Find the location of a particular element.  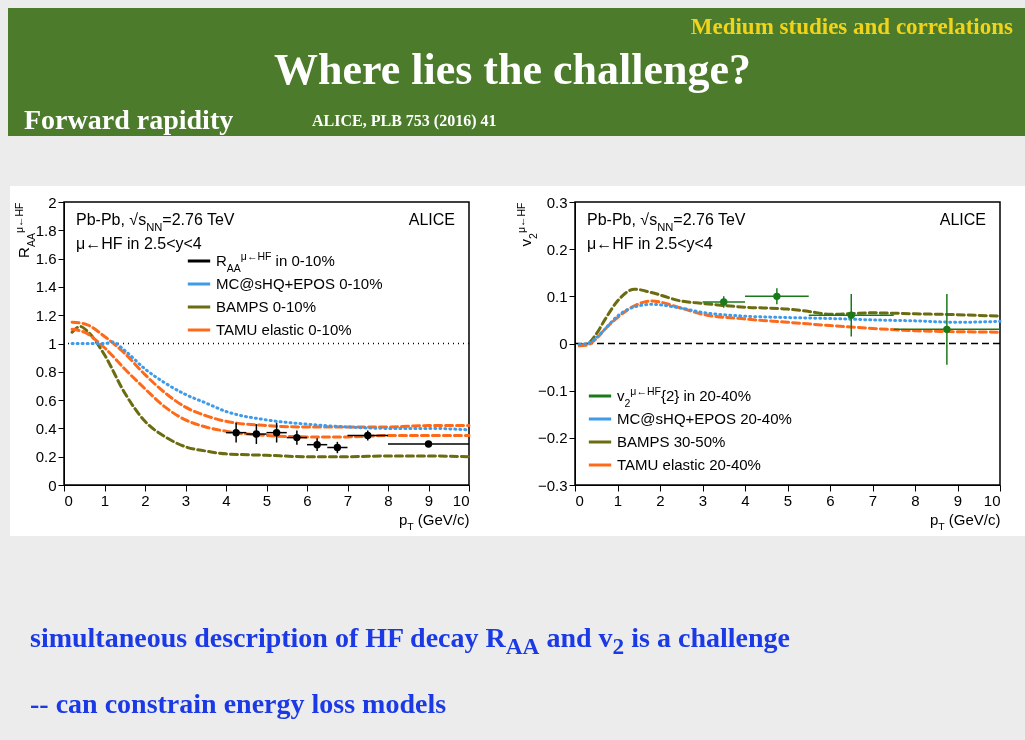

legend-label: v$_{2}$$^{μ←HF}${2} in 20-40% is located at coordinates (684, 397).